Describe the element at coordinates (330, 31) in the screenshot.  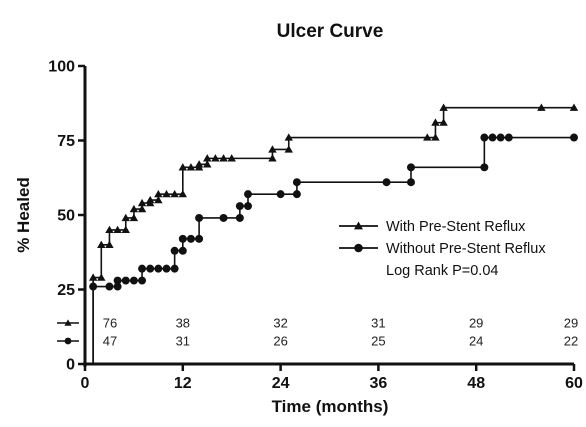
I see `chart-title: Ulcer Curve` at that location.